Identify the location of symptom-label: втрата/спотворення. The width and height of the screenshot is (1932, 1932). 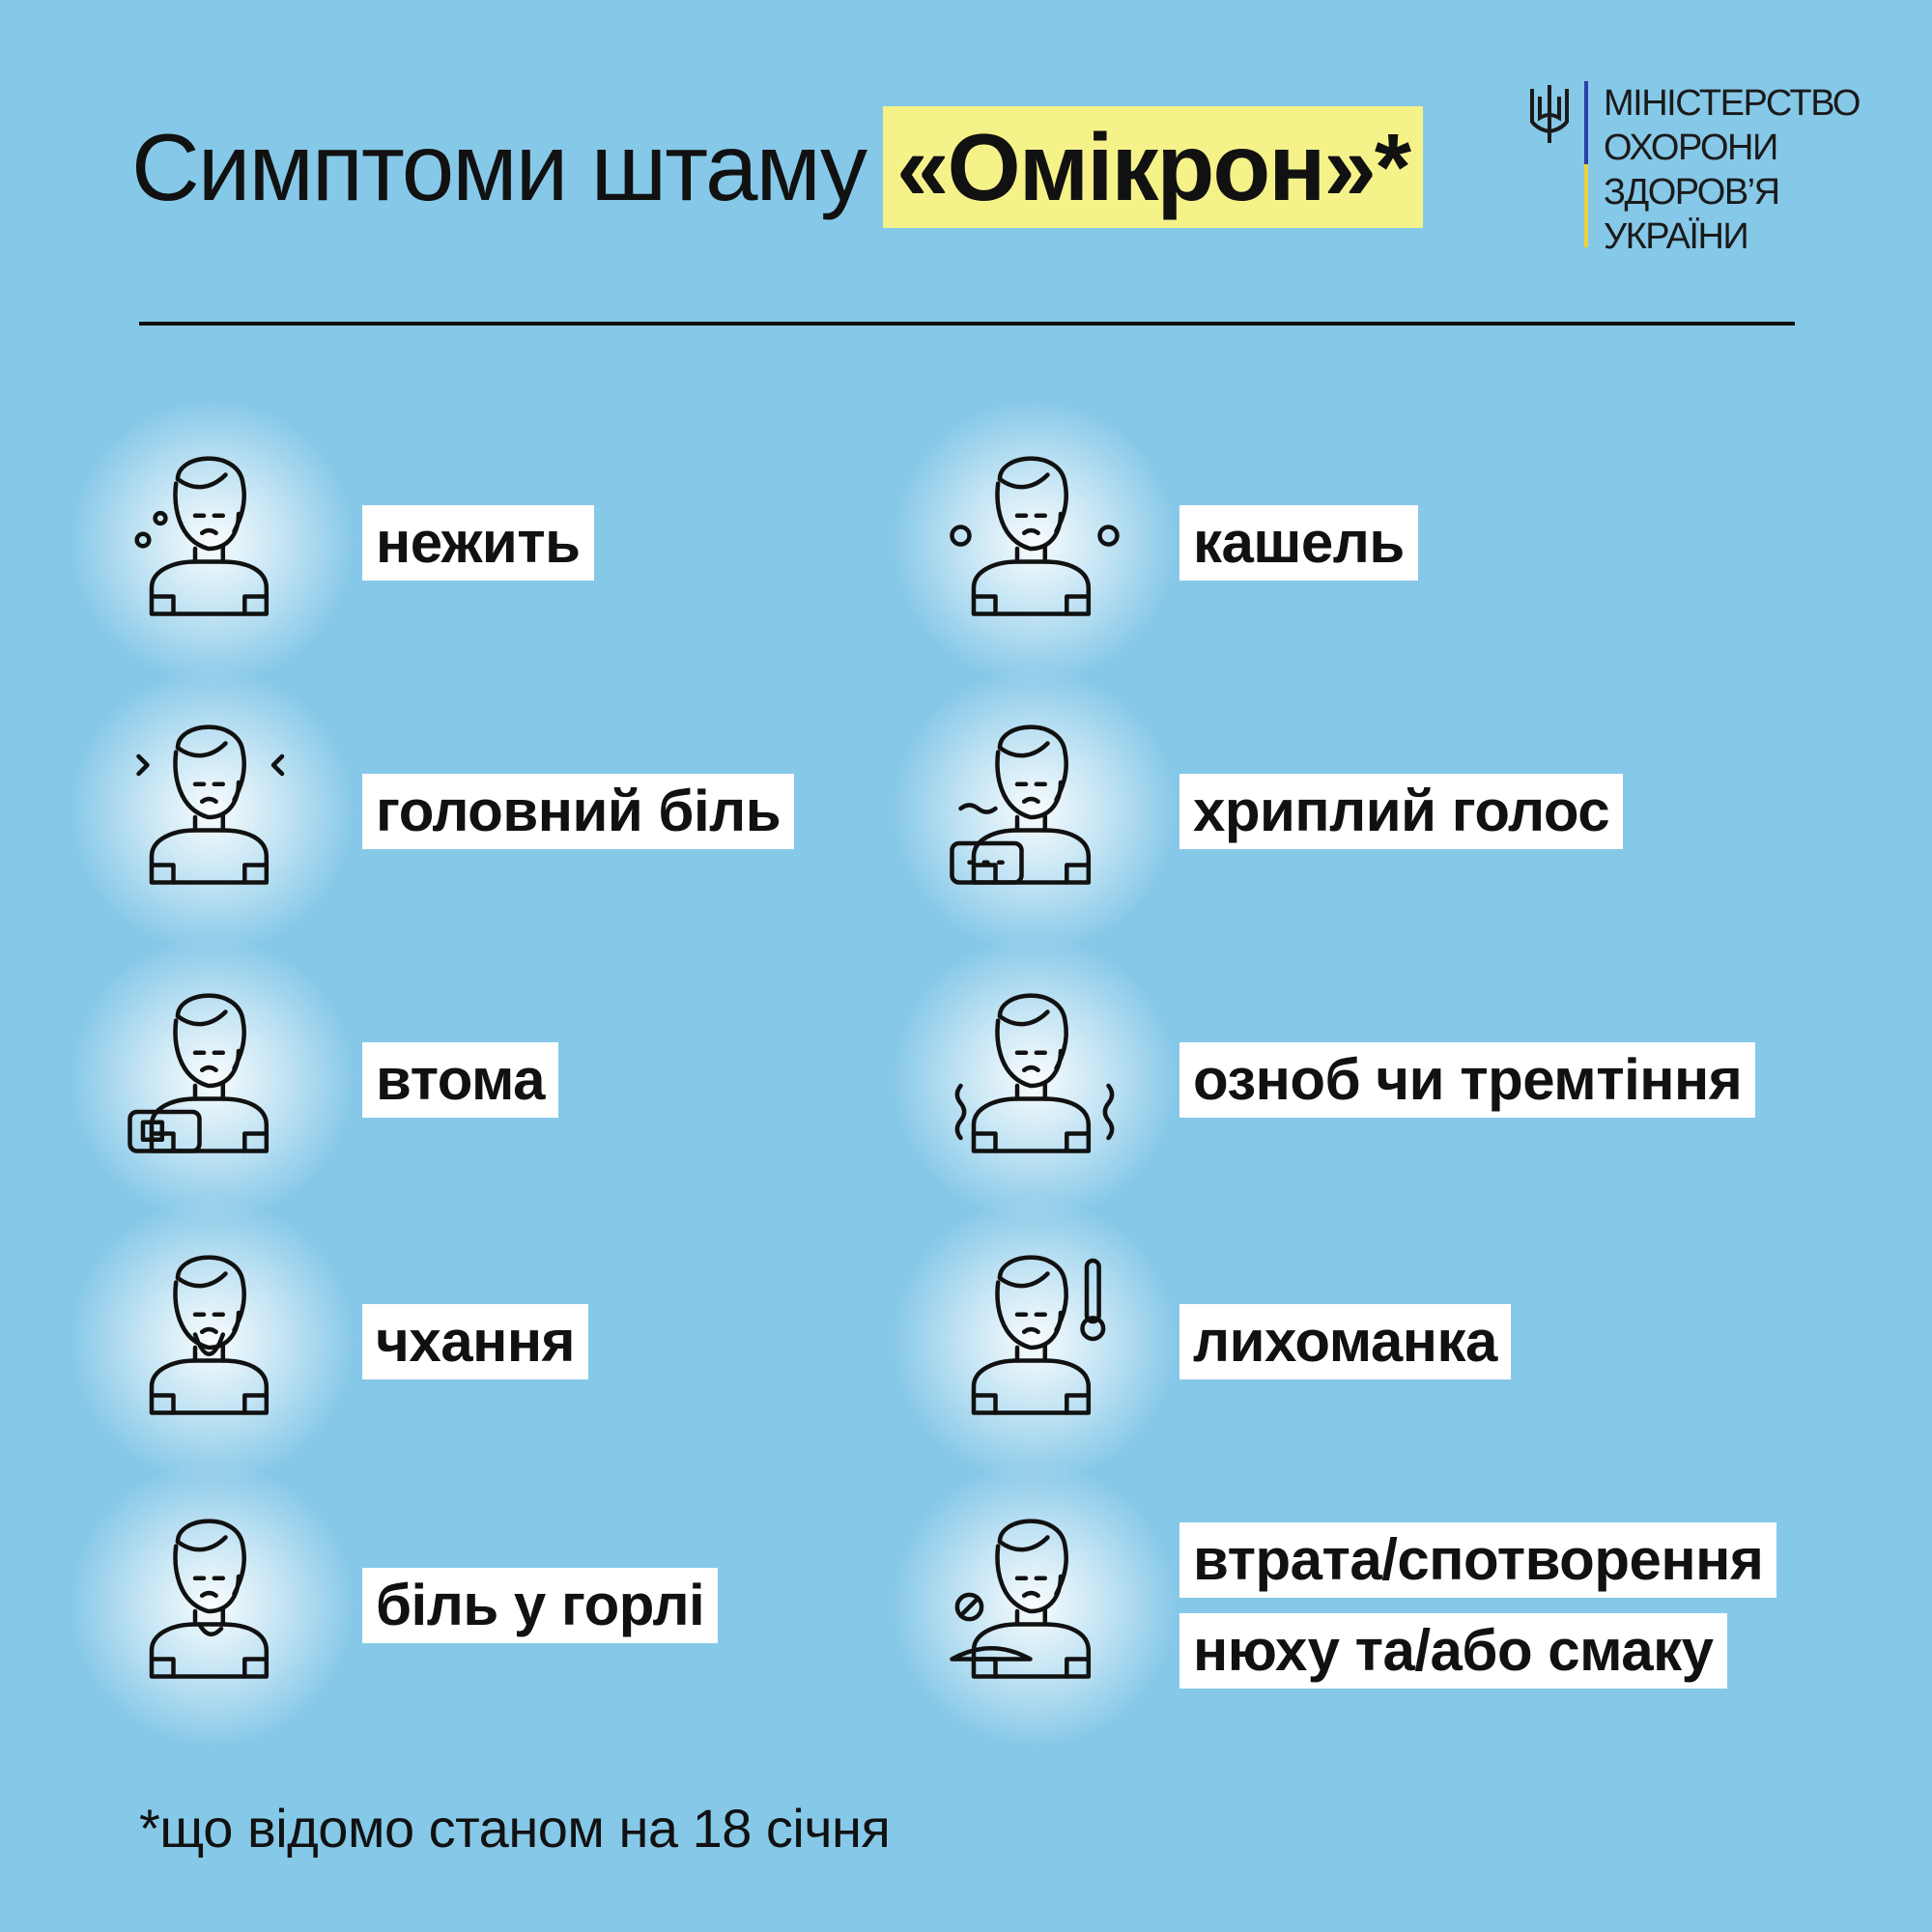
(1478, 1560).